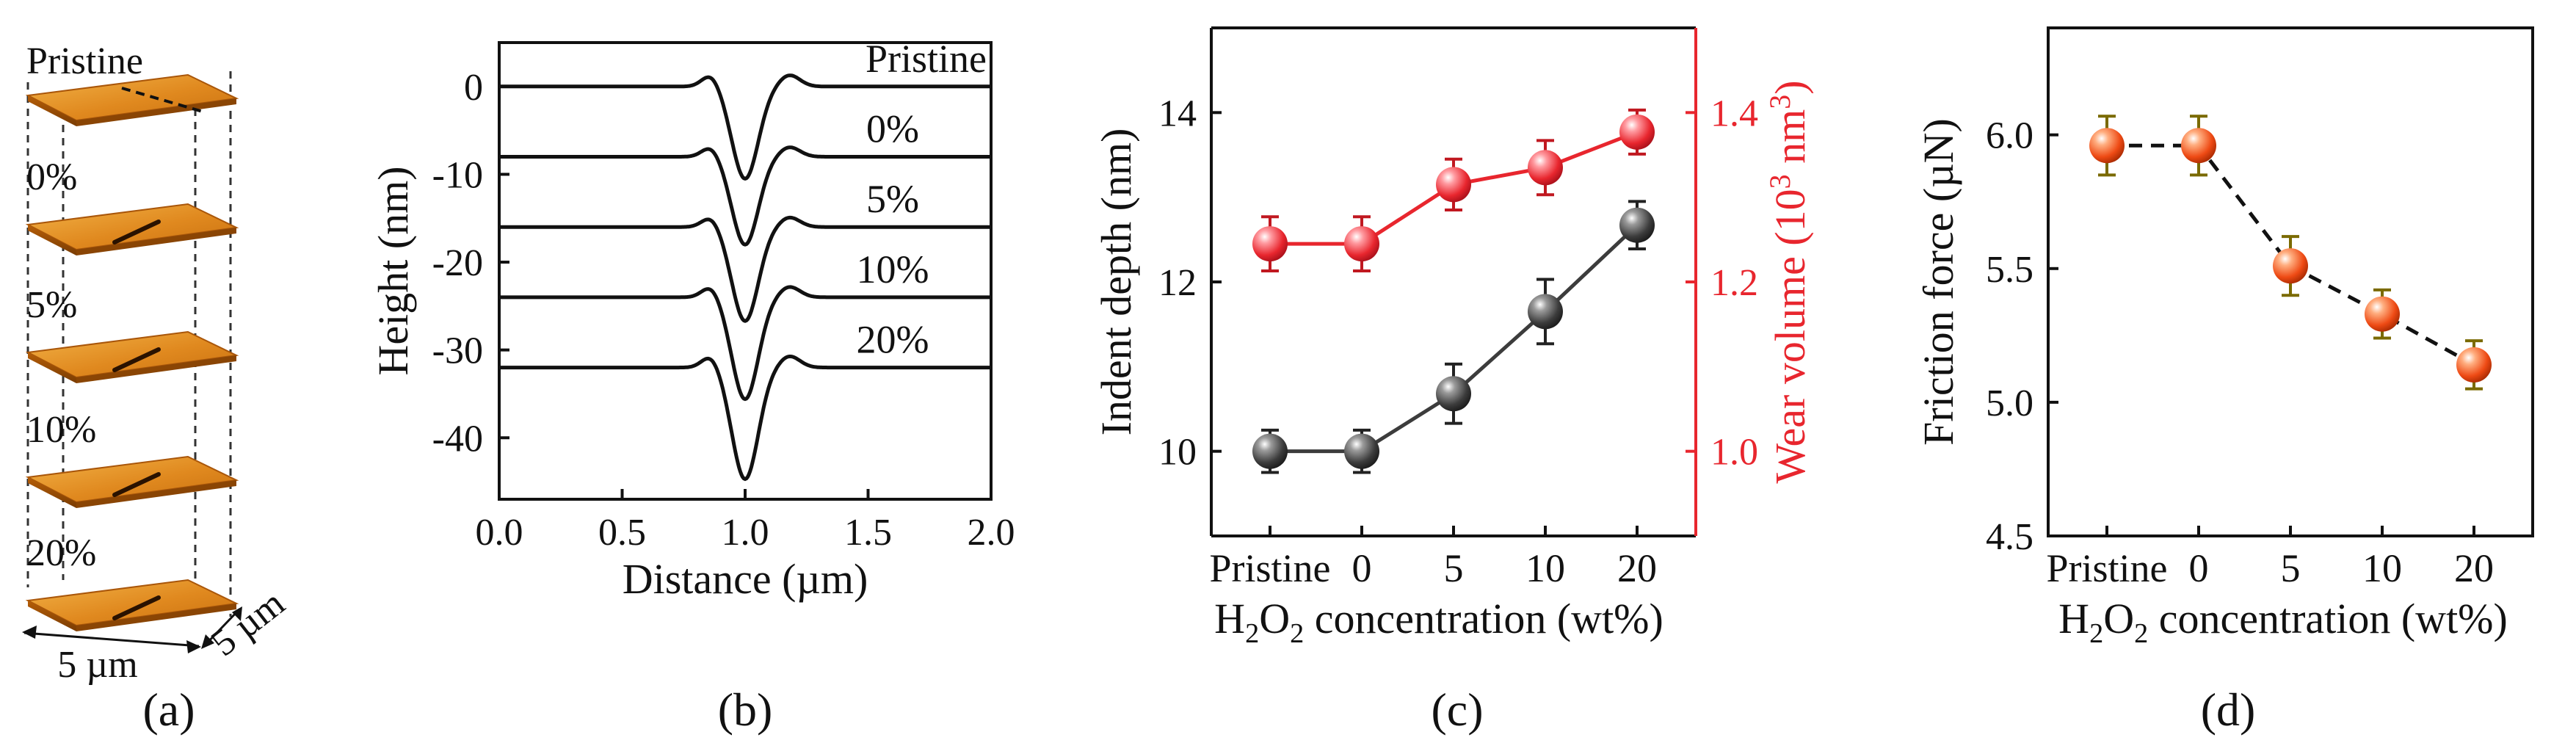 The width and height of the screenshot is (2576, 743). Describe the element at coordinates (61, 430) in the screenshot. I see `afm-layer-label: 10%` at that location.